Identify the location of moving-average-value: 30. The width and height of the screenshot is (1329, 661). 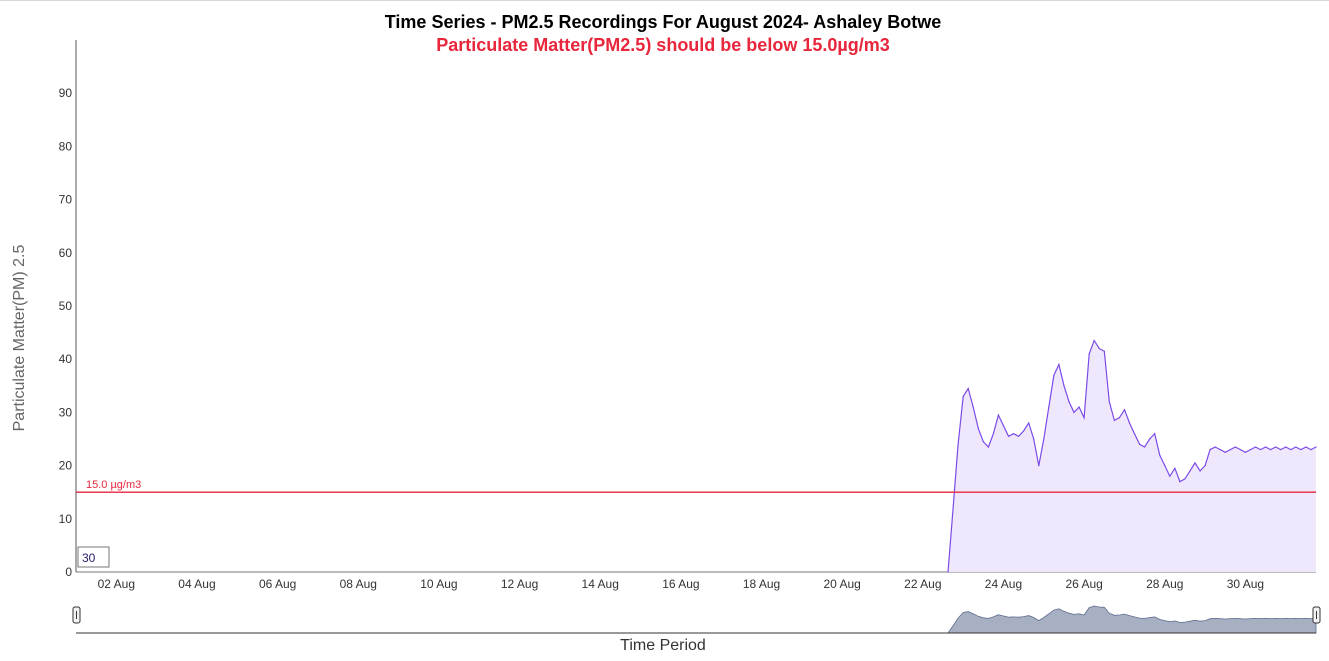
(89, 558).